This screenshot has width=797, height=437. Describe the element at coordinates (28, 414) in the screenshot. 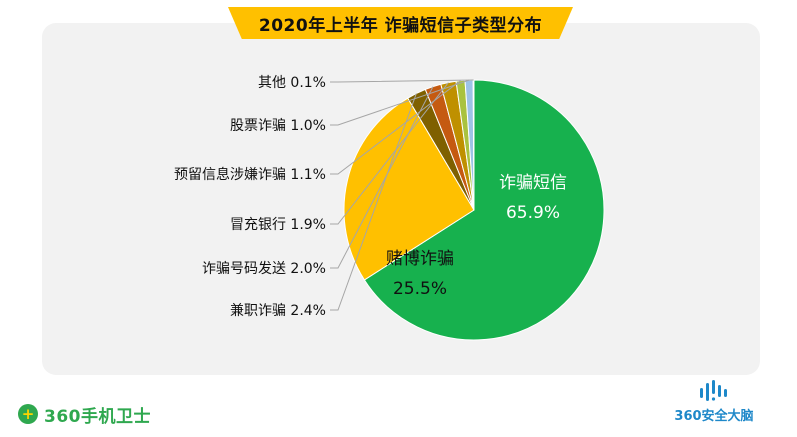

I see `plus-circle-icon: +` at that location.